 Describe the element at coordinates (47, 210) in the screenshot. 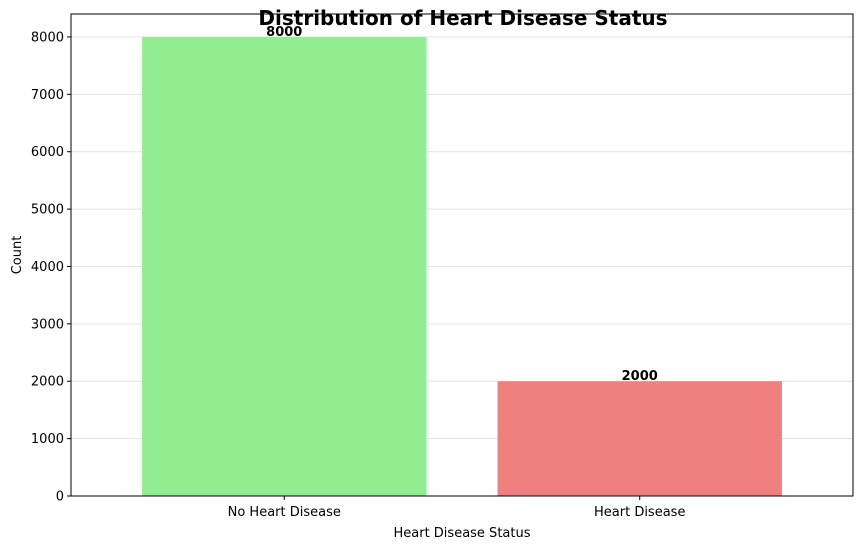

I see `y-tick-label: 5000` at that location.